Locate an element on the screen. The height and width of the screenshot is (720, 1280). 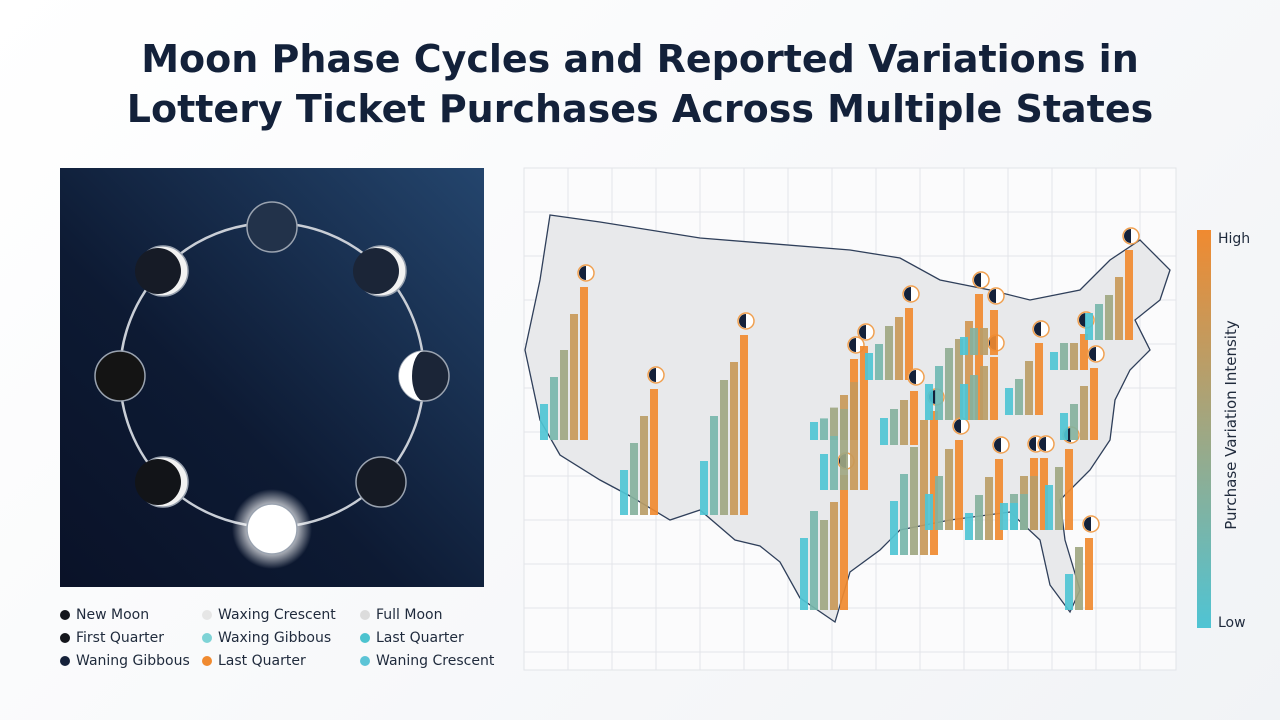
colorbar-high: High is located at coordinates (1234, 239).